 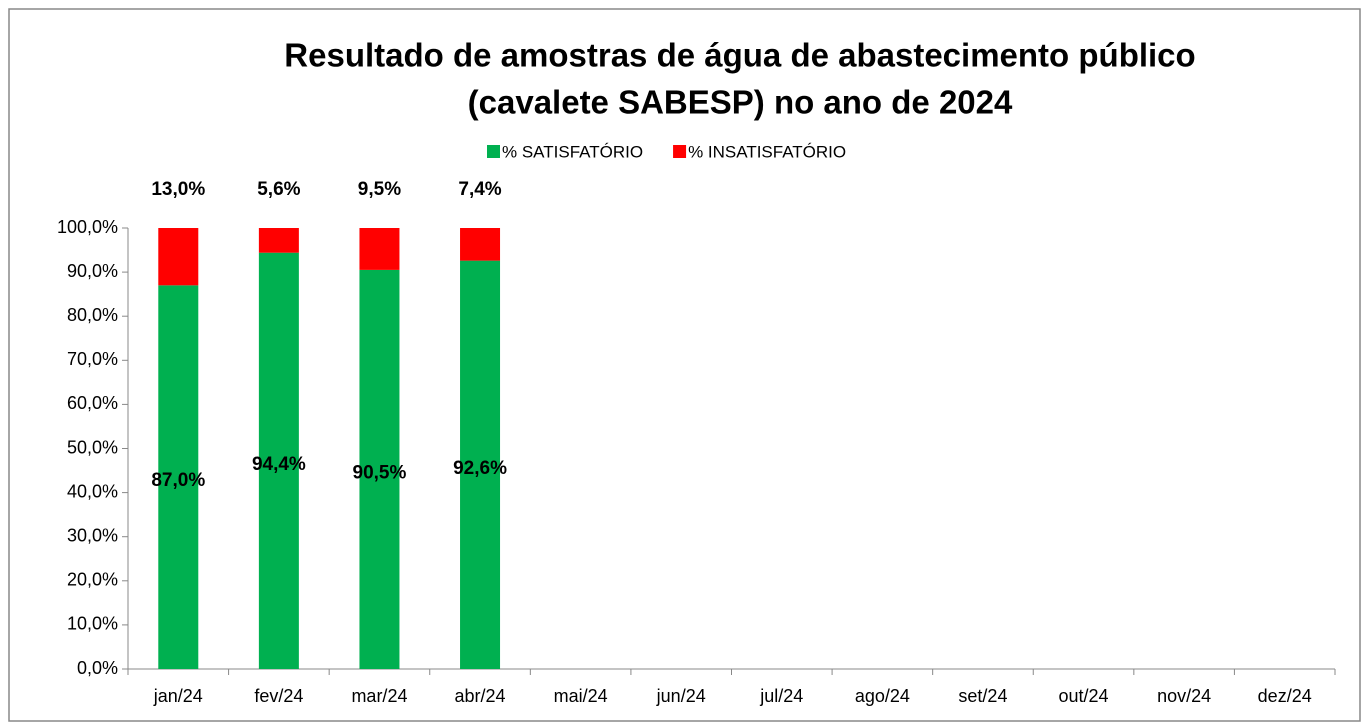 I want to click on chart-title: (cavalete SABESP) no ano de 2024, so click(x=740, y=102).